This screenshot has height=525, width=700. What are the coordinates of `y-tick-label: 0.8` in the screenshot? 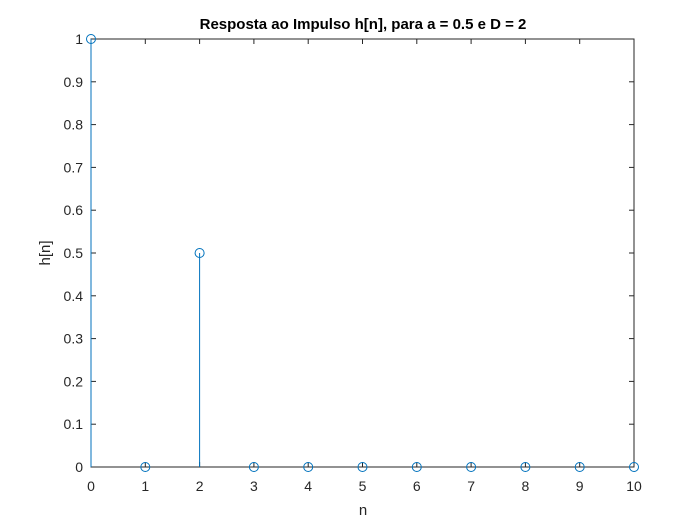 It's located at (74, 125).